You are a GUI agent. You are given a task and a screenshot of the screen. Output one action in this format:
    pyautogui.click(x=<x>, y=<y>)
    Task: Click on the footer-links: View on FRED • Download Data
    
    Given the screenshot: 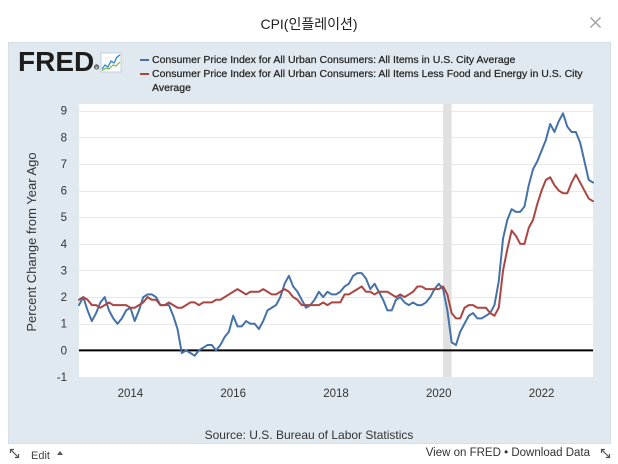 What is the action you would take?
    pyautogui.click(x=508, y=453)
    